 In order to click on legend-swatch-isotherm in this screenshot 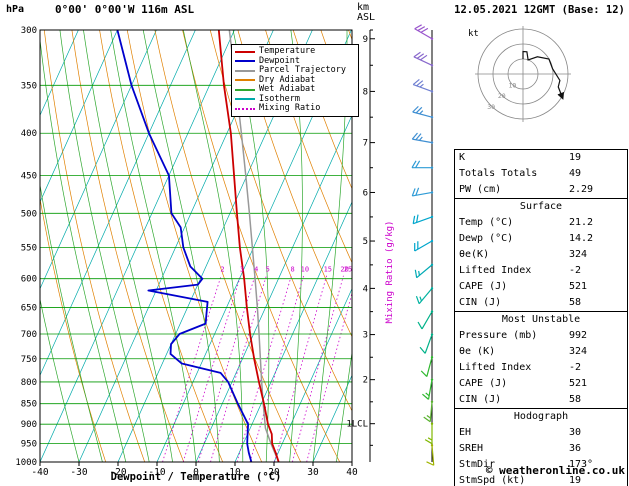, I will do `click(245, 99)`.